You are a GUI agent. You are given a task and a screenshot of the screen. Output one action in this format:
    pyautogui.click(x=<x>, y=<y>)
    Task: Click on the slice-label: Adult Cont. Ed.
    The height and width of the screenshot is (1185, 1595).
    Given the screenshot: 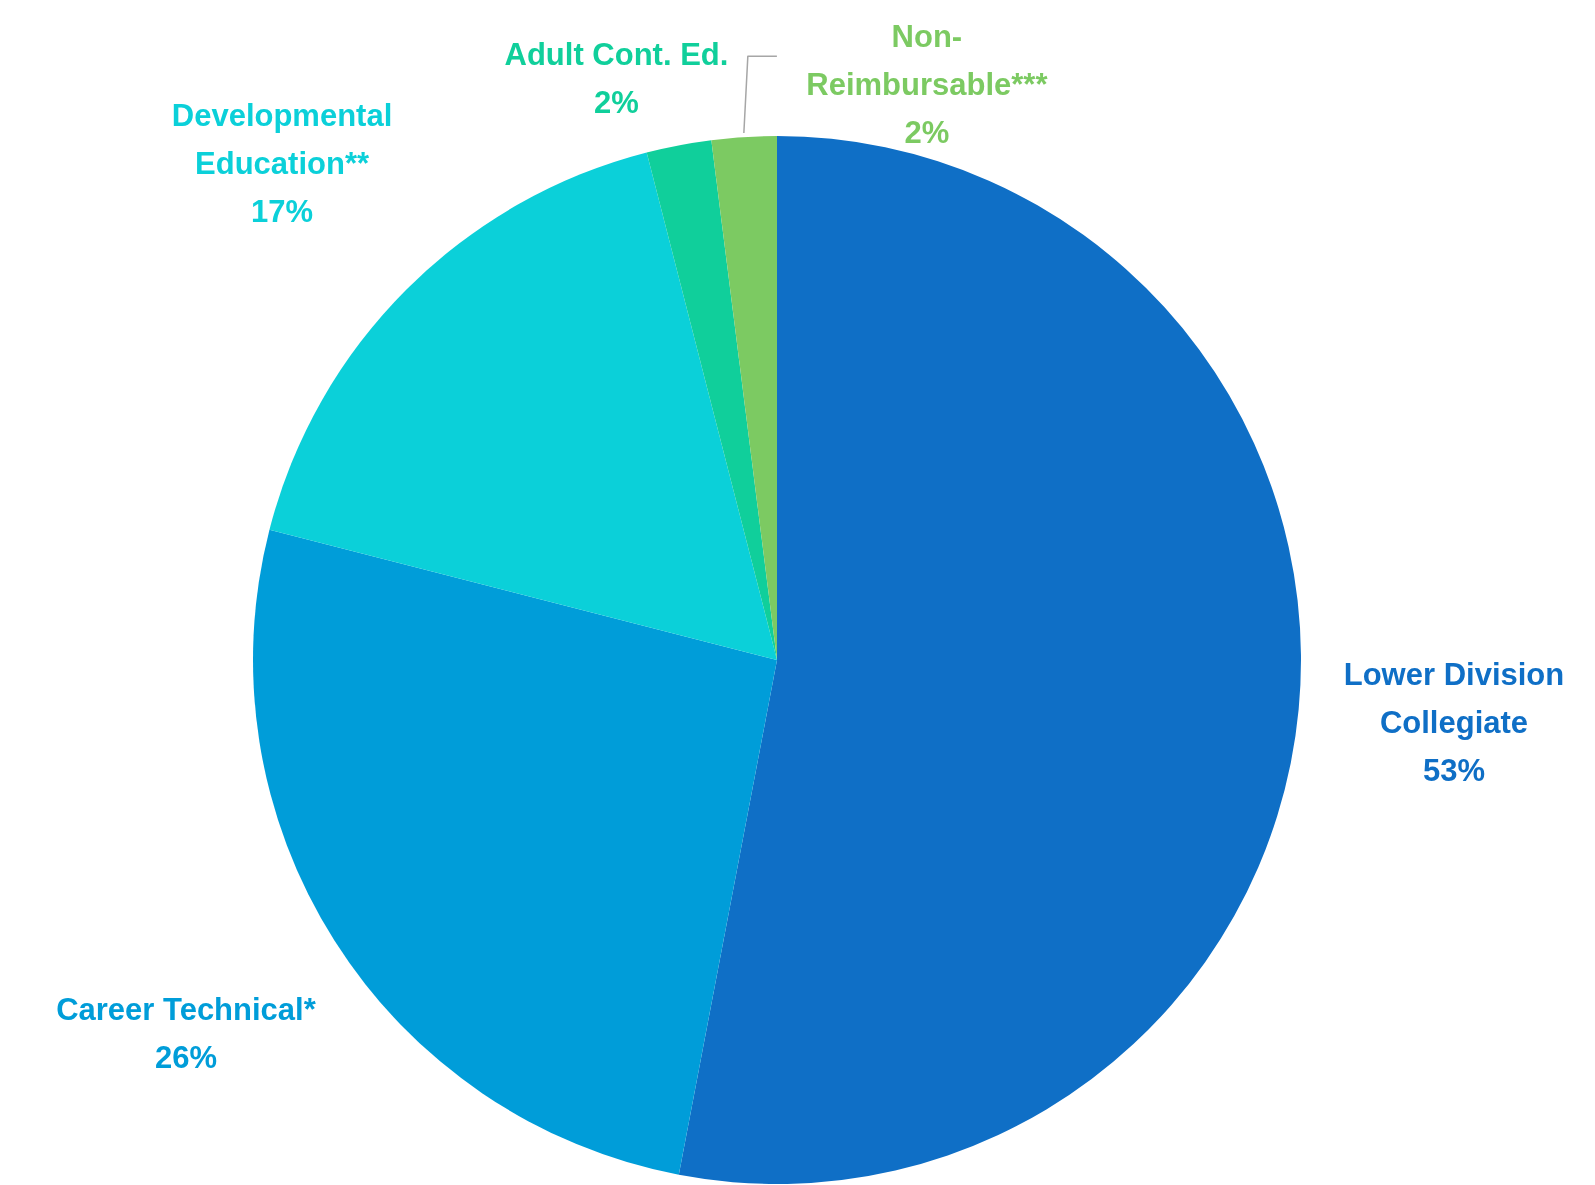 What is the action you would take?
    pyautogui.click(x=616, y=55)
    